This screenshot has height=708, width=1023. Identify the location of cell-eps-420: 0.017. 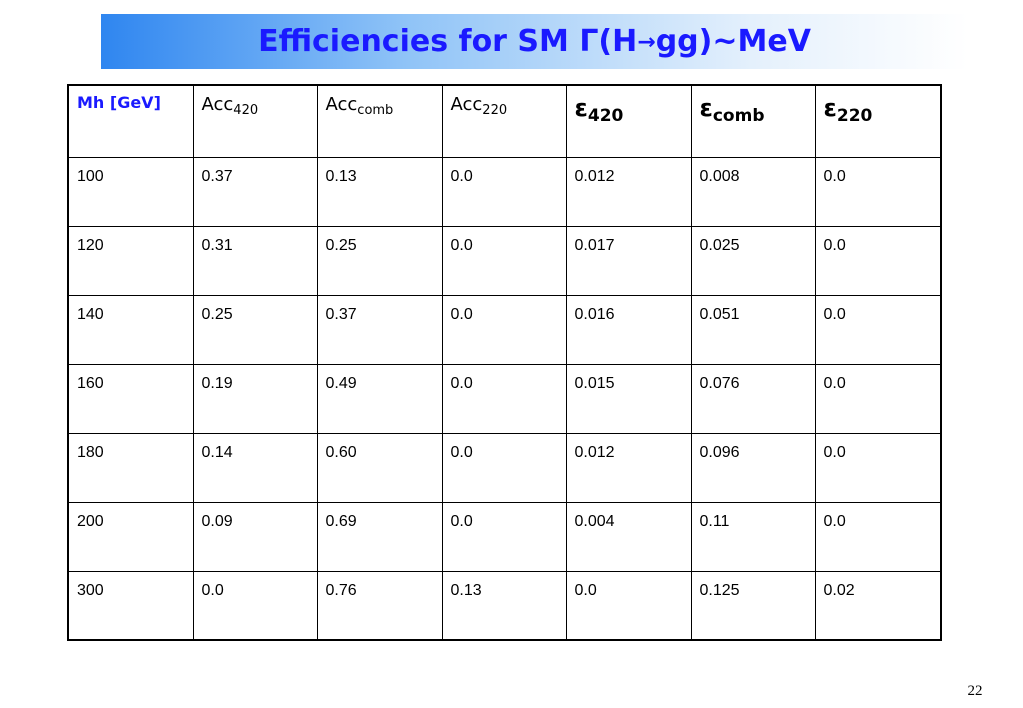
(628, 260).